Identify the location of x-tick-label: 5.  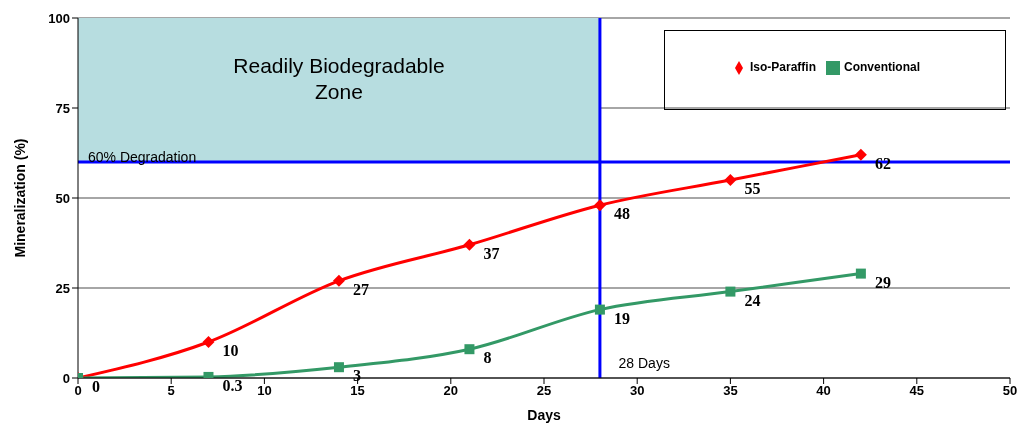
(171, 391).